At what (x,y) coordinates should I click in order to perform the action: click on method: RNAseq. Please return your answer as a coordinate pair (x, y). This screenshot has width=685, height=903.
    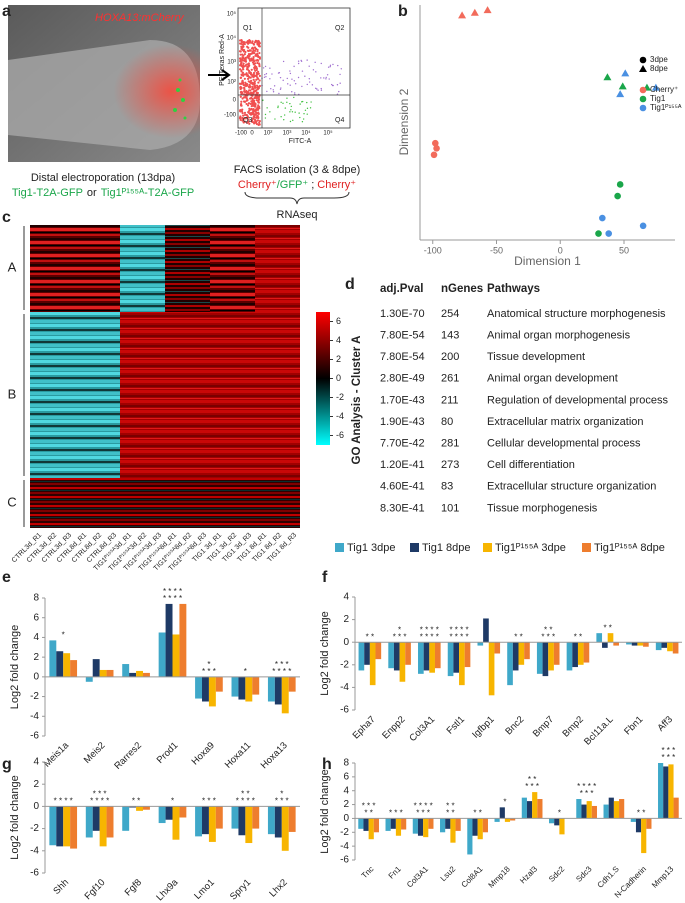
    Looking at the image, I should click on (297, 215).